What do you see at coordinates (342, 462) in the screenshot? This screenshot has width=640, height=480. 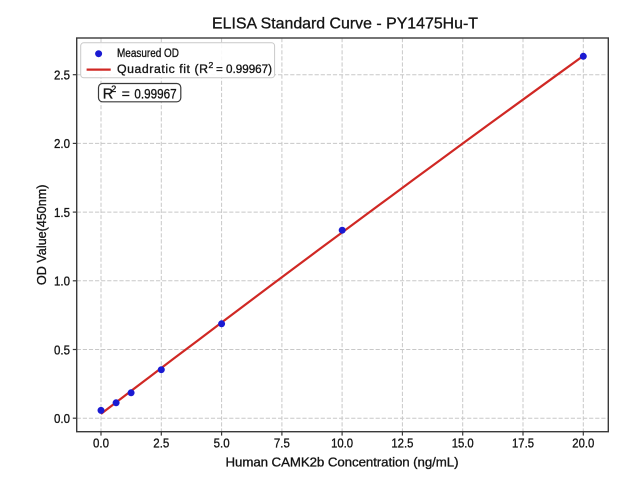 I see `svg-text:Human CAMK2b Concentration (ng: Human CAMK2b Concentration (ng/mL)` at bounding box center [342, 462].